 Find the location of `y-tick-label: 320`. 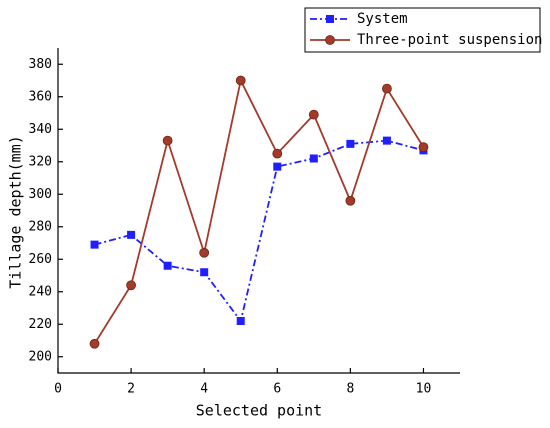

y-tick-label: 320 is located at coordinates (40, 161).